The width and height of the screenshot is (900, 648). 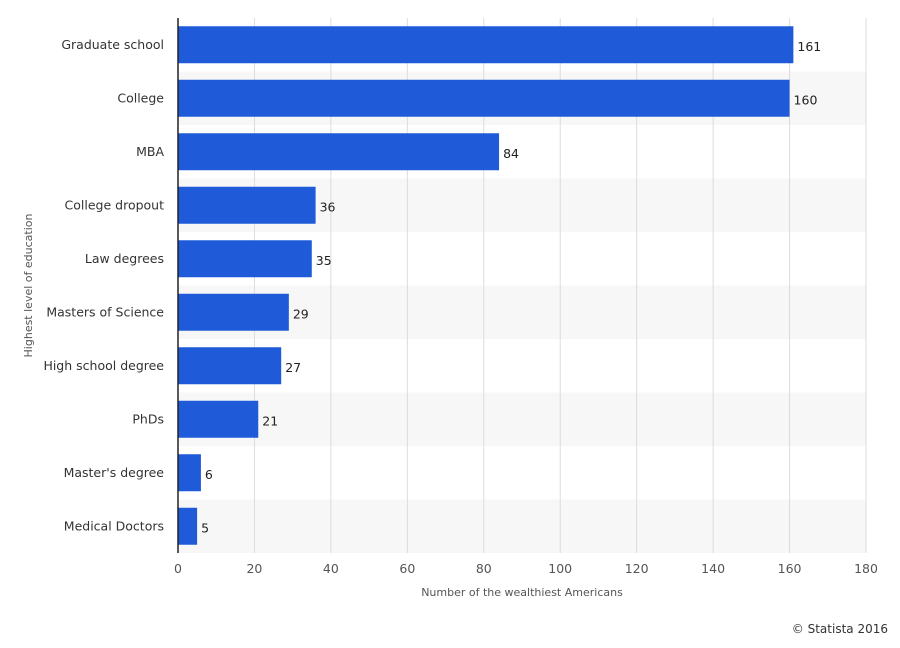 What do you see at coordinates (637, 568) in the screenshot?
I see `x-tick-label: 120` at bounding box center [637, 568].